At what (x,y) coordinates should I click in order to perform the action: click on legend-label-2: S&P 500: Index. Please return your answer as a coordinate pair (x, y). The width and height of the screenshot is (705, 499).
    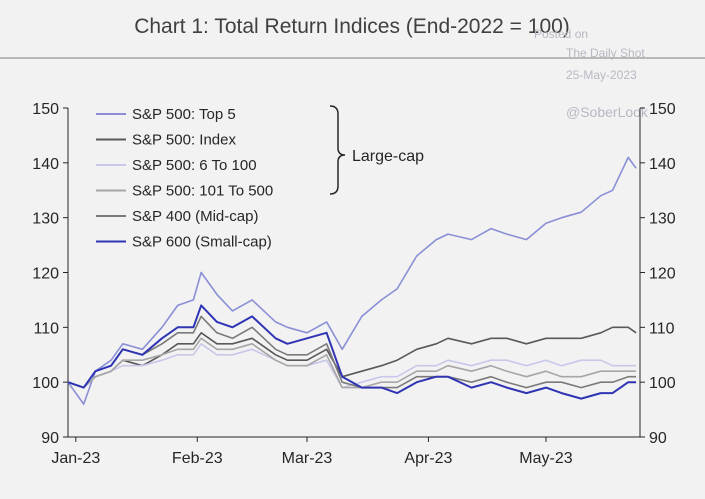
    Looking at the image, I should click on (184, 140).